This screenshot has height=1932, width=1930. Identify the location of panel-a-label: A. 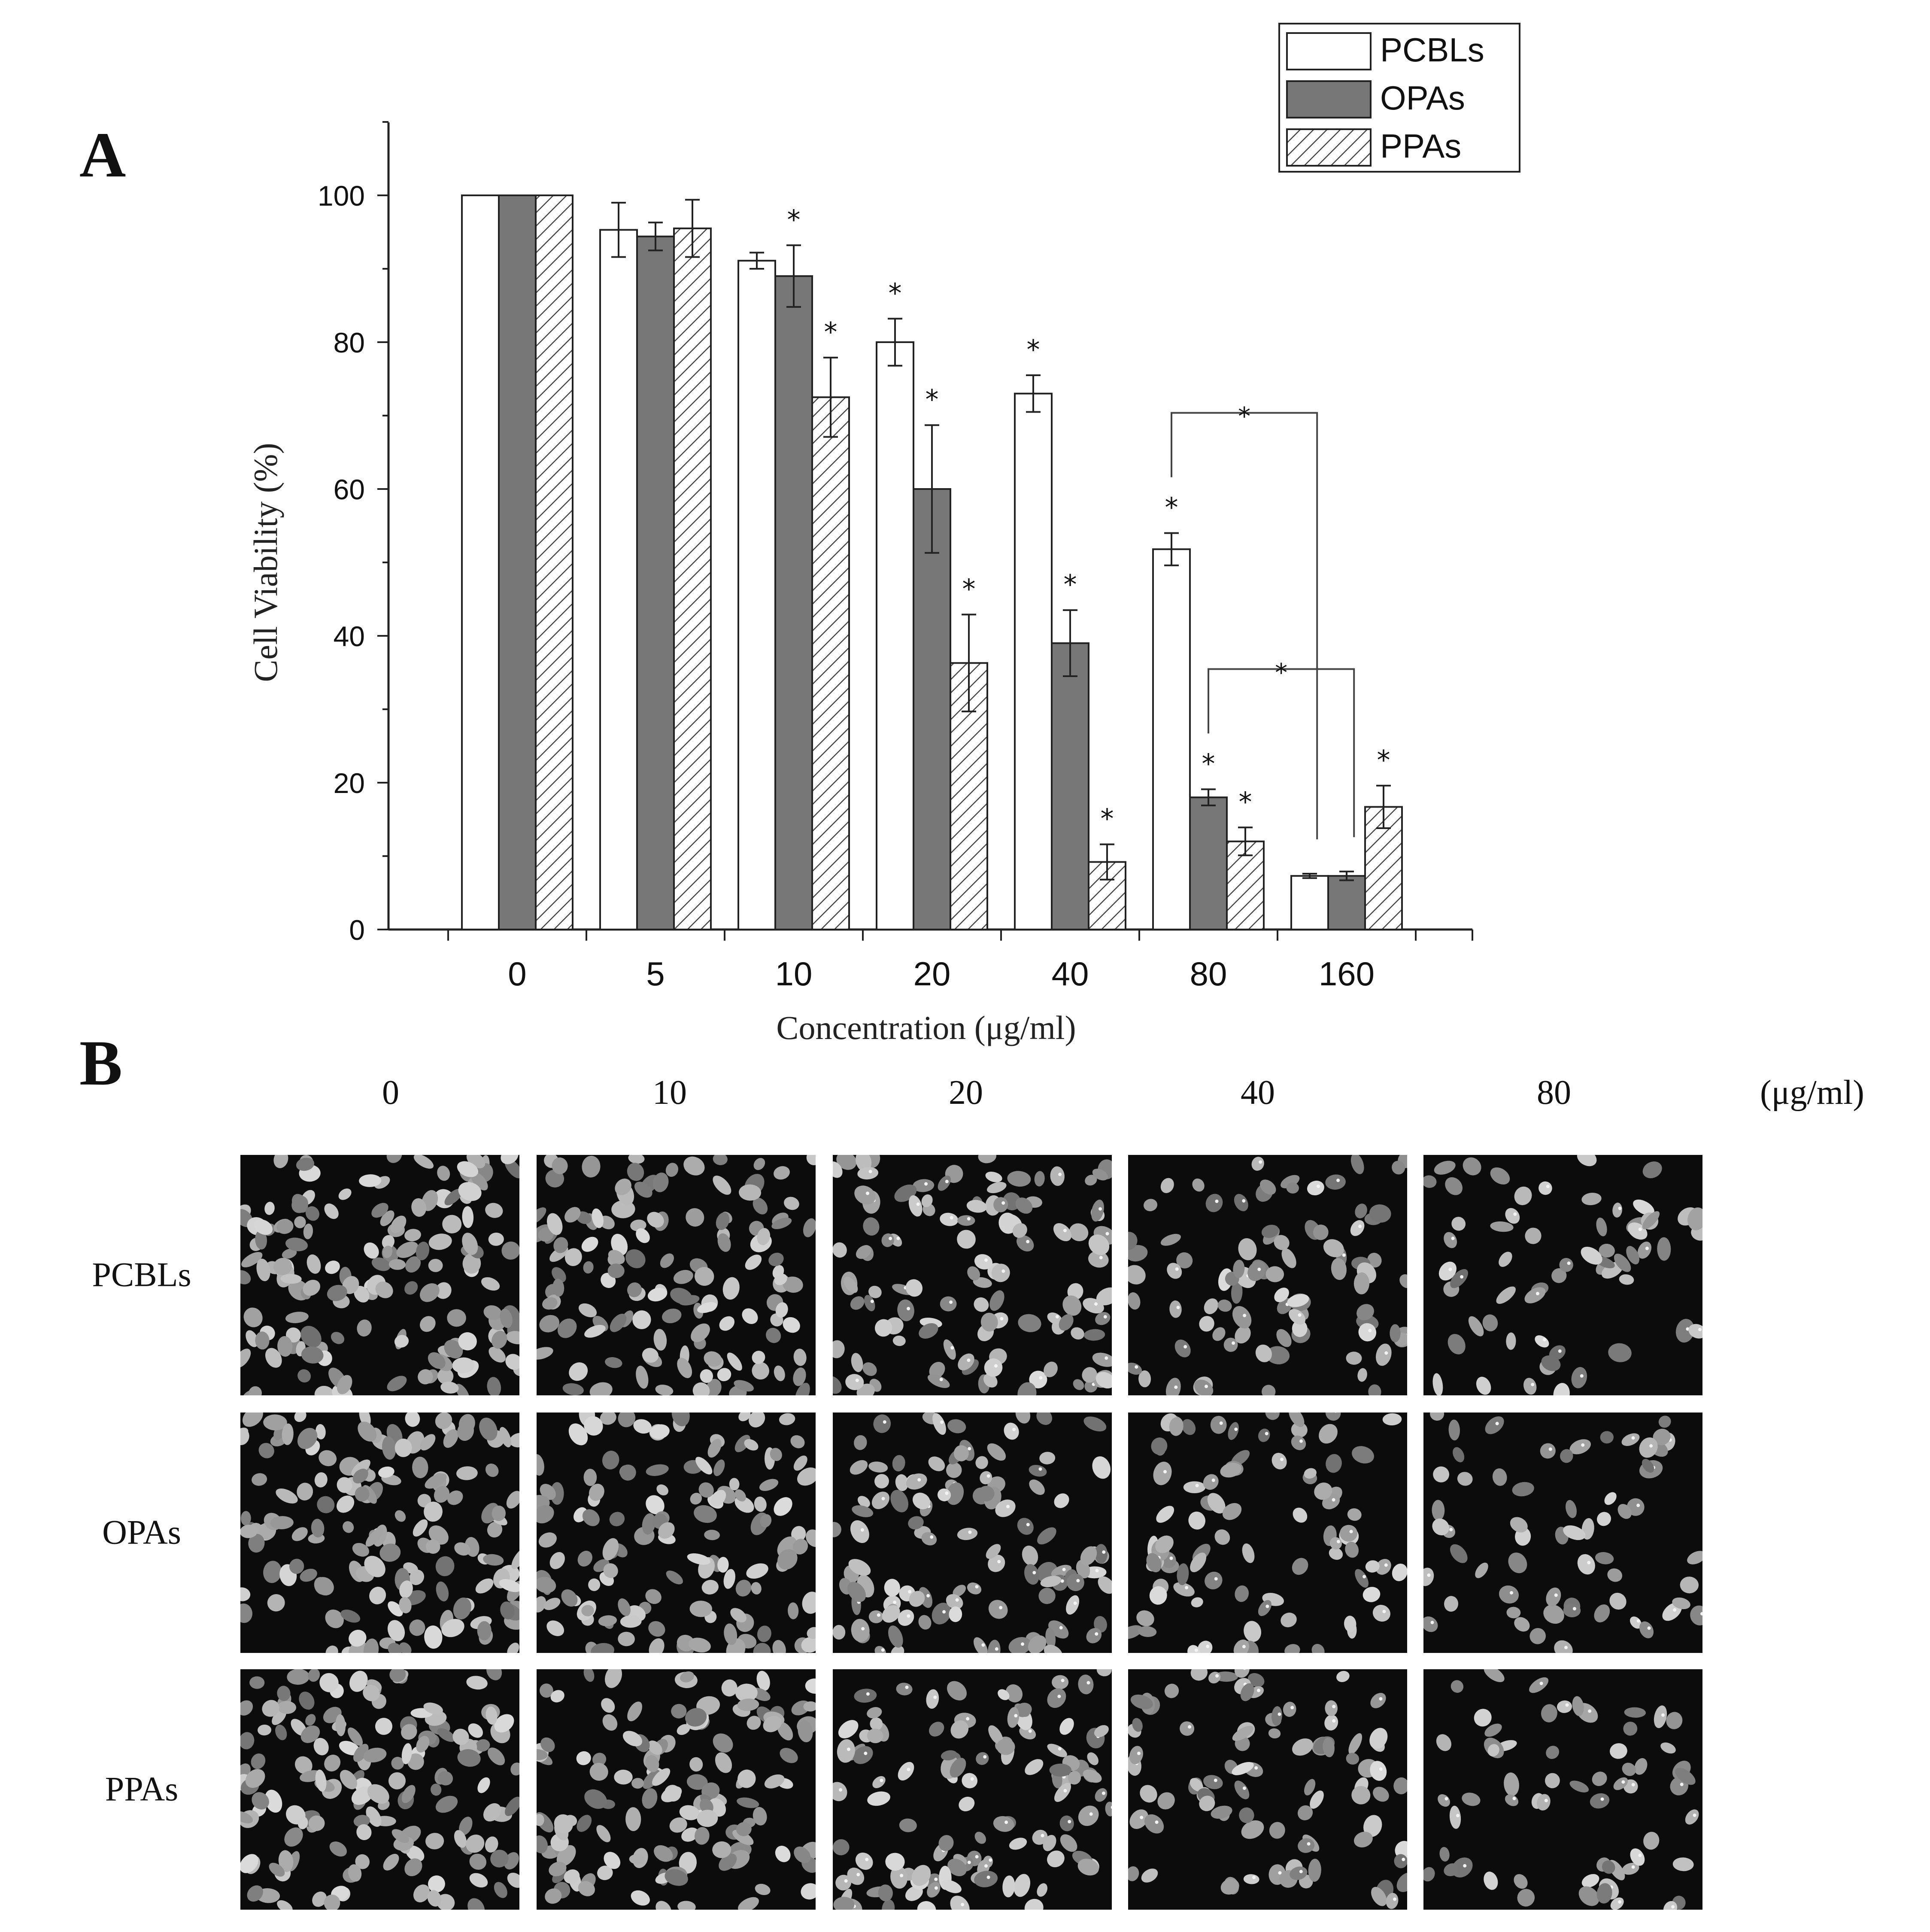
(103, 155).